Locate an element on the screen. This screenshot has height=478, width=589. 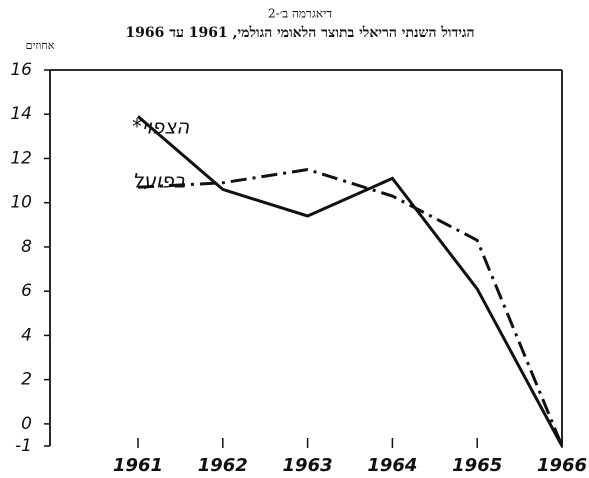
x-tick-label: 1966 is located at coordinates (562, 465).